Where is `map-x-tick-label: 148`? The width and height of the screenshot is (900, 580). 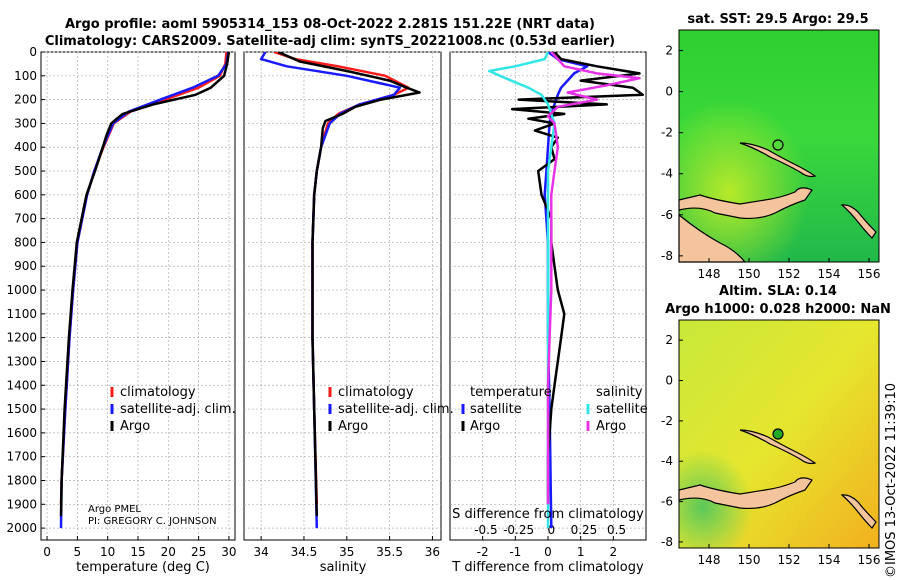 map-x-tick-label: 148 is located at coordinates (709, 274).